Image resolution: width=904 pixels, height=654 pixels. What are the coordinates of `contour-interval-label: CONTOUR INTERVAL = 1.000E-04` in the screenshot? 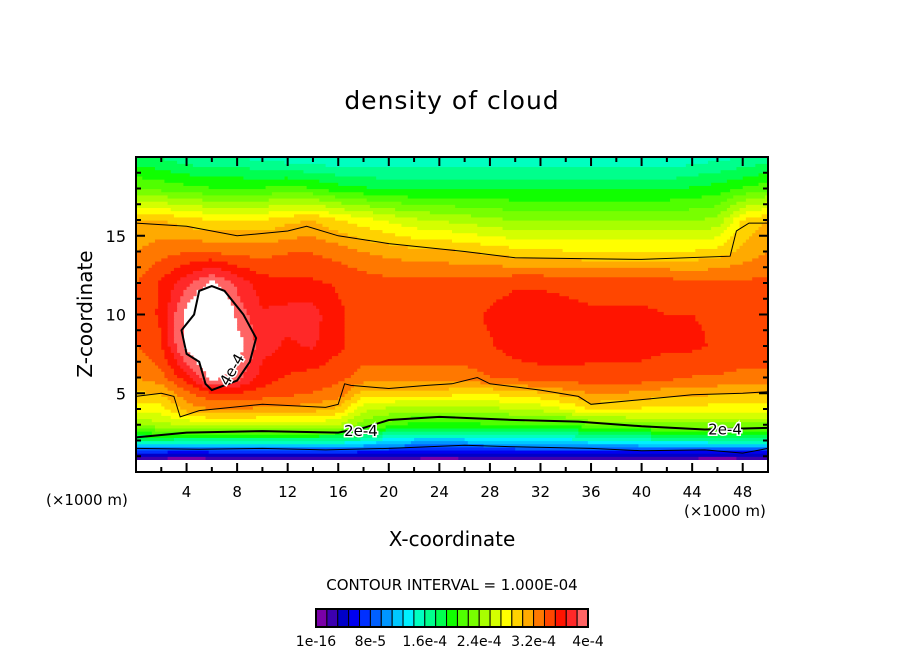 It's located at (452, 585).